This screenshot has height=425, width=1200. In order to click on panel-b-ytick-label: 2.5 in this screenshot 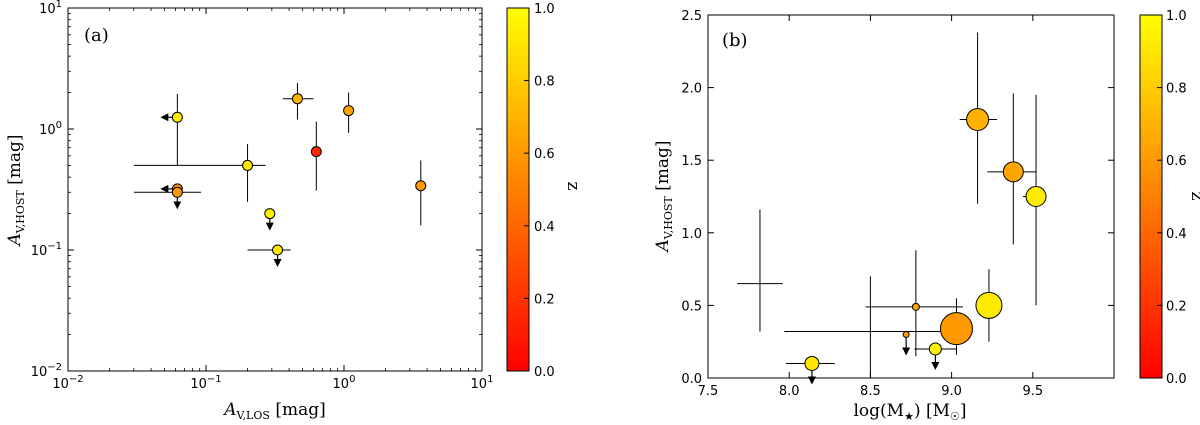, I will do `click(691, 16)`.